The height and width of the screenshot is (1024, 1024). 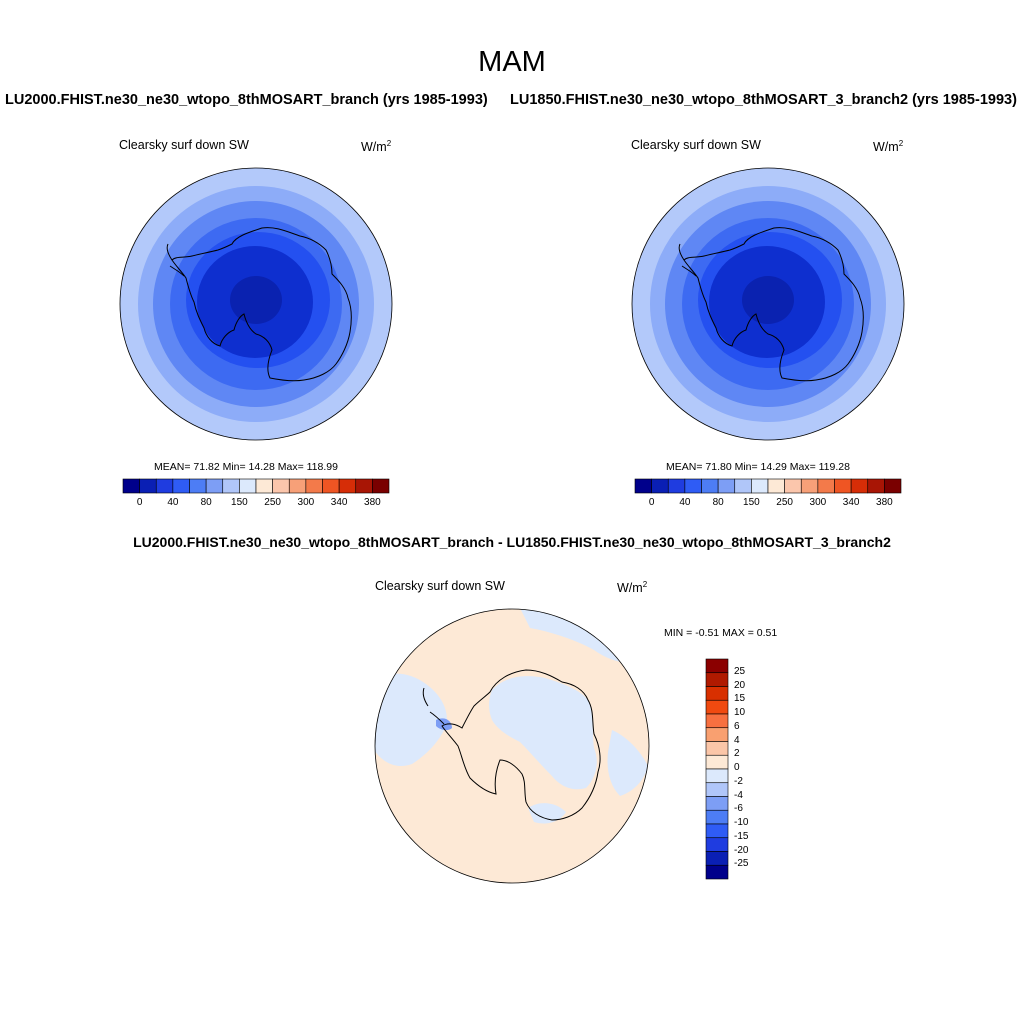 I want to click on difference-antarctica-coastline, so click(x=521, y=745).